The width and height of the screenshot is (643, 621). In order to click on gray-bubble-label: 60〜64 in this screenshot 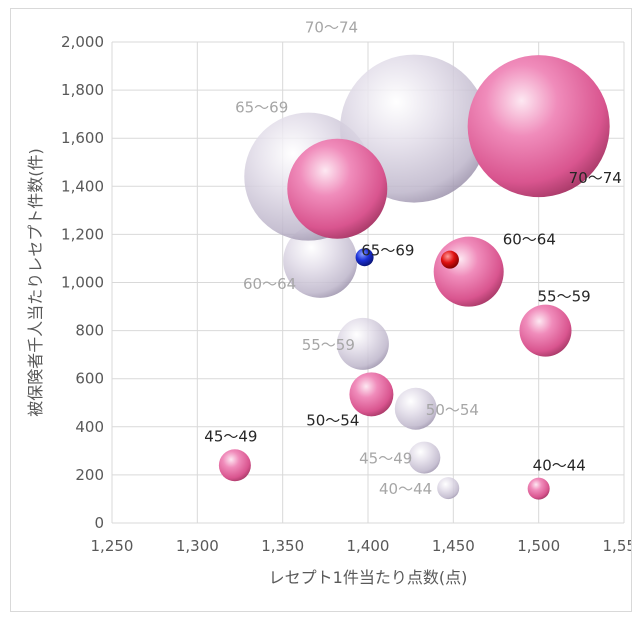, I will do `click(269, 284)`.